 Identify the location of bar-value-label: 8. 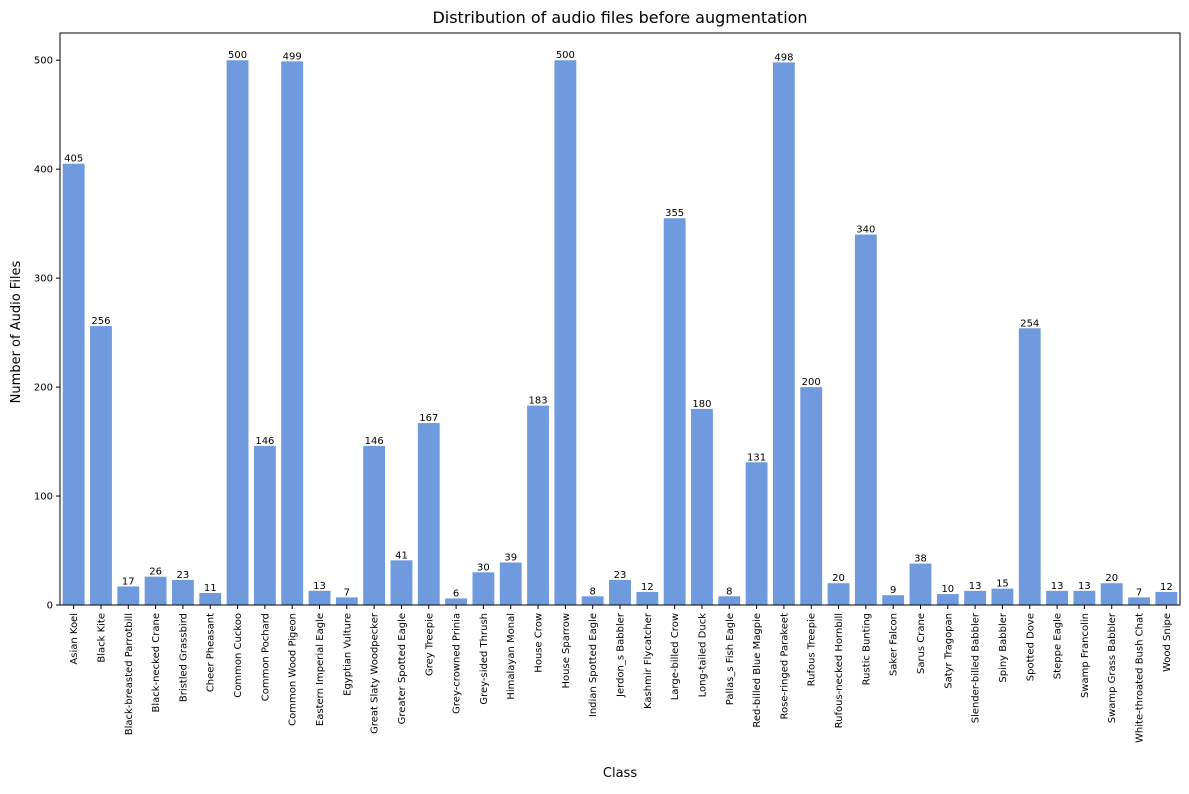
(729, 591).